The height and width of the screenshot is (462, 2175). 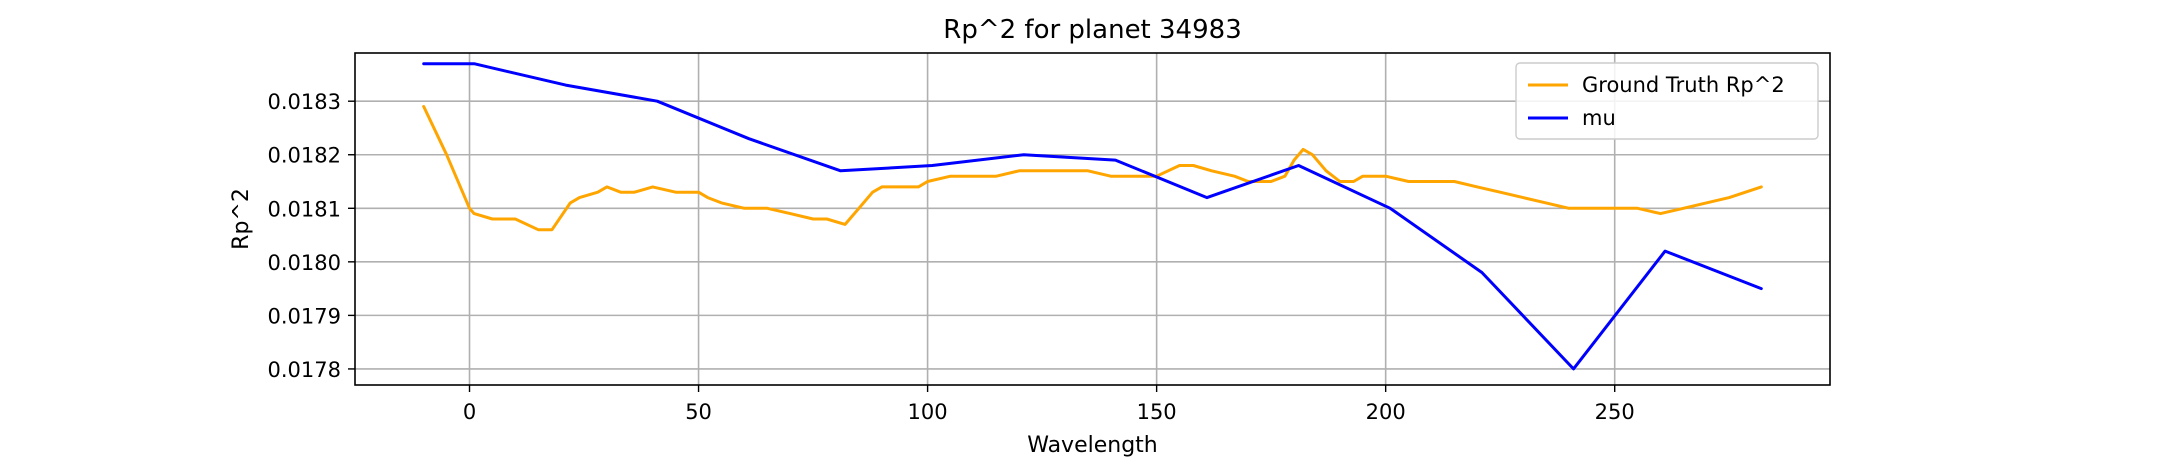 I want to click on x-tick-label: 100, so click(x=928, y=412).